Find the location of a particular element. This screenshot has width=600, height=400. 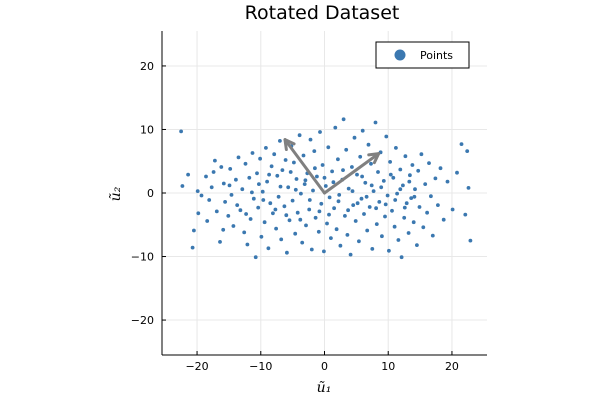

x-tick-label: 0 is located at coordinates (324, 366).